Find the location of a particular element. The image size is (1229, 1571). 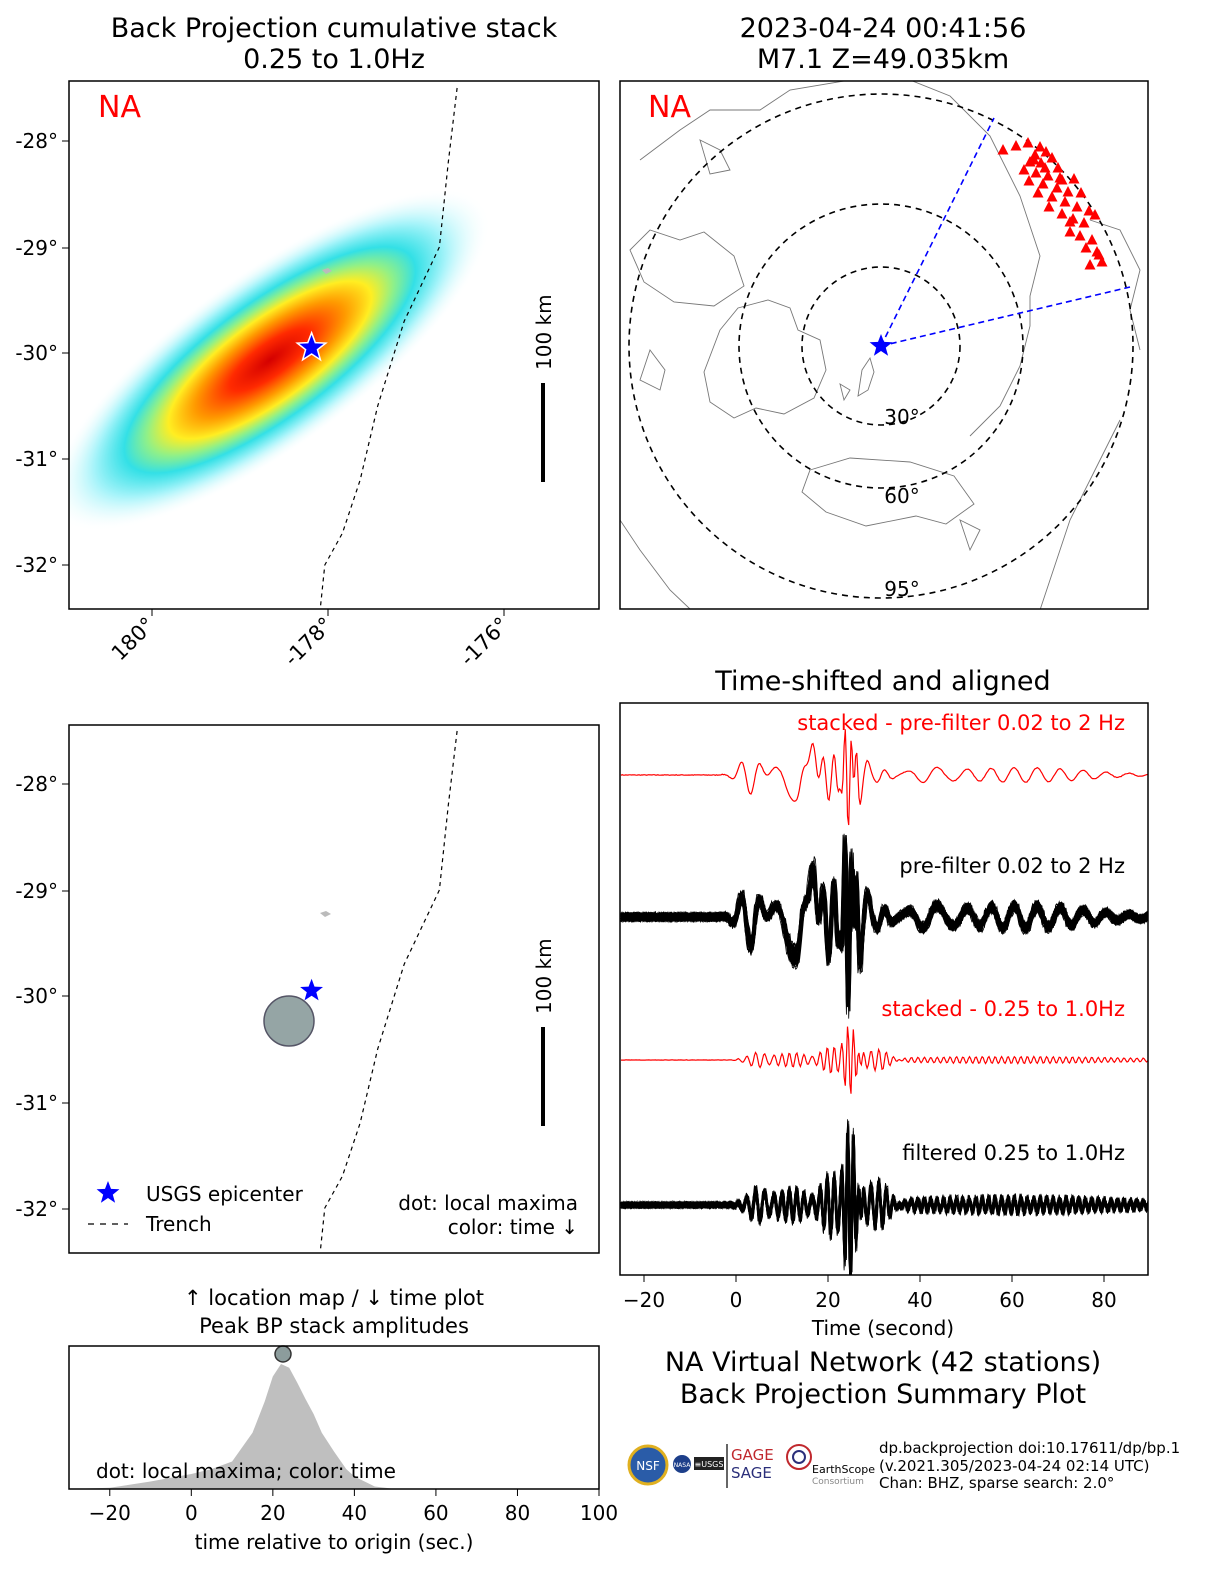

map-title-1: 2023-04-24 00:41:56 is located at coordinates (883, 28).